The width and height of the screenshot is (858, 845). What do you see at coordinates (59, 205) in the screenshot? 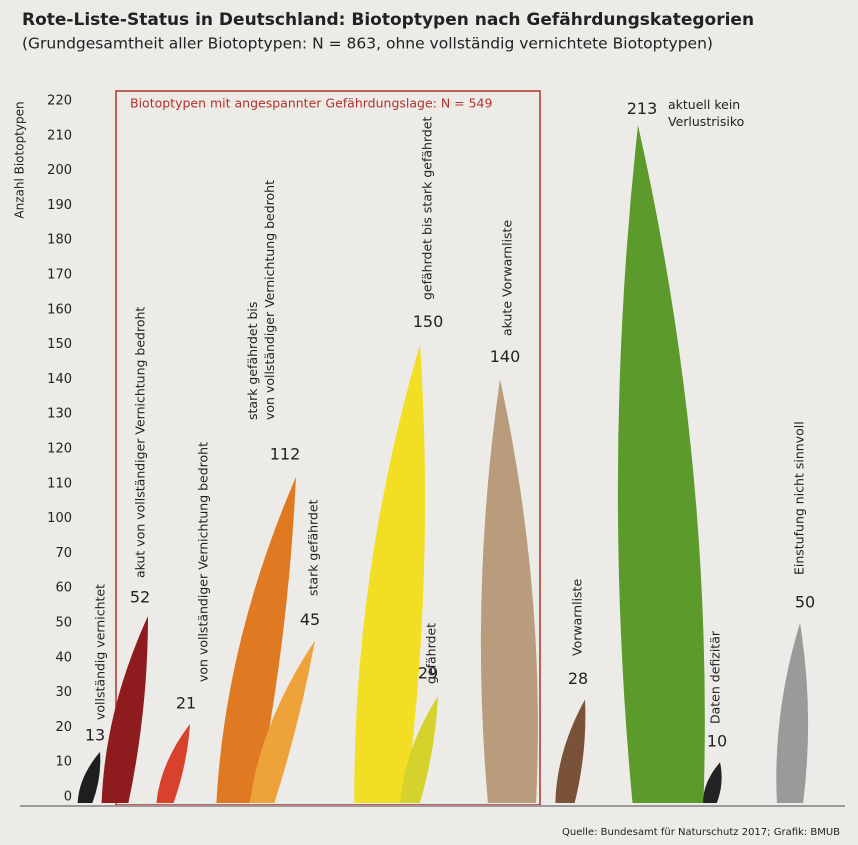
I see `y-tick-label: 190` at bounding box center [59, 205].